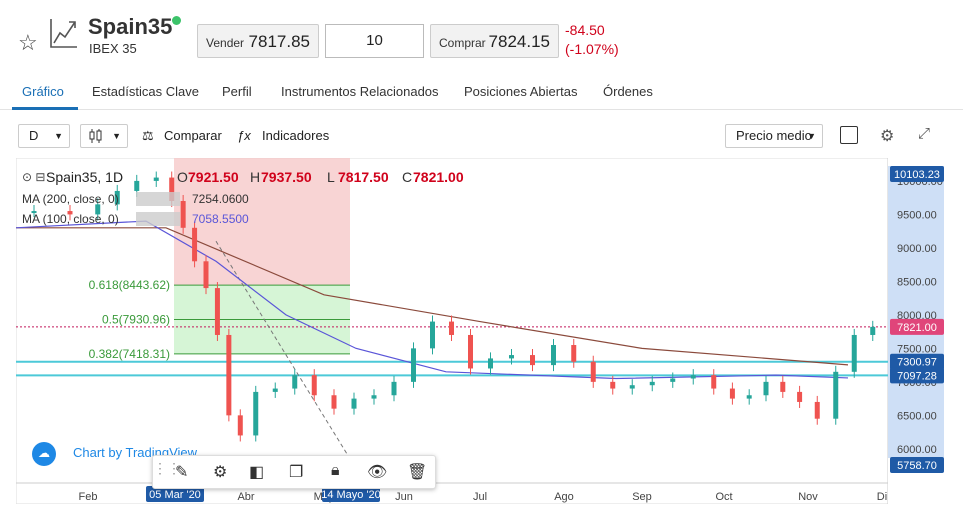 The height and width of the screenshot is (511, 963). What do you see at coordinates (63, 33) in the screenshot?
I see `chart-icon` at bounding box center [63, 33].